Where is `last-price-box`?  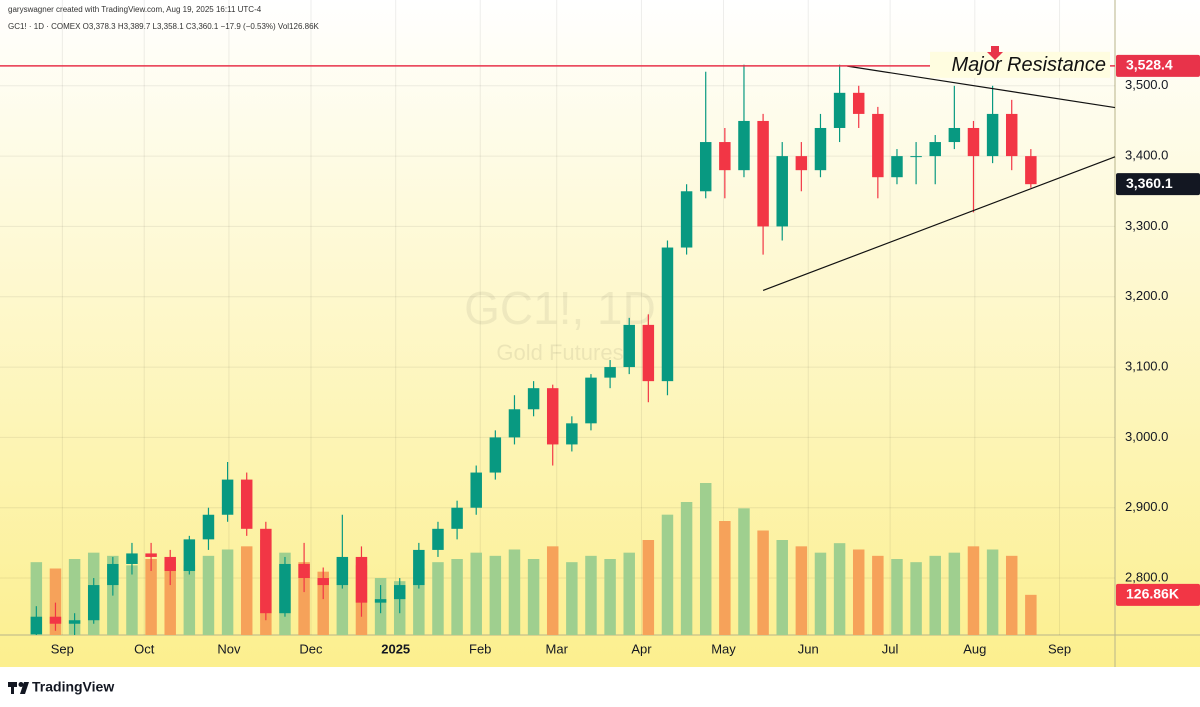 last-price-box is located at coordinates (1158, 184).